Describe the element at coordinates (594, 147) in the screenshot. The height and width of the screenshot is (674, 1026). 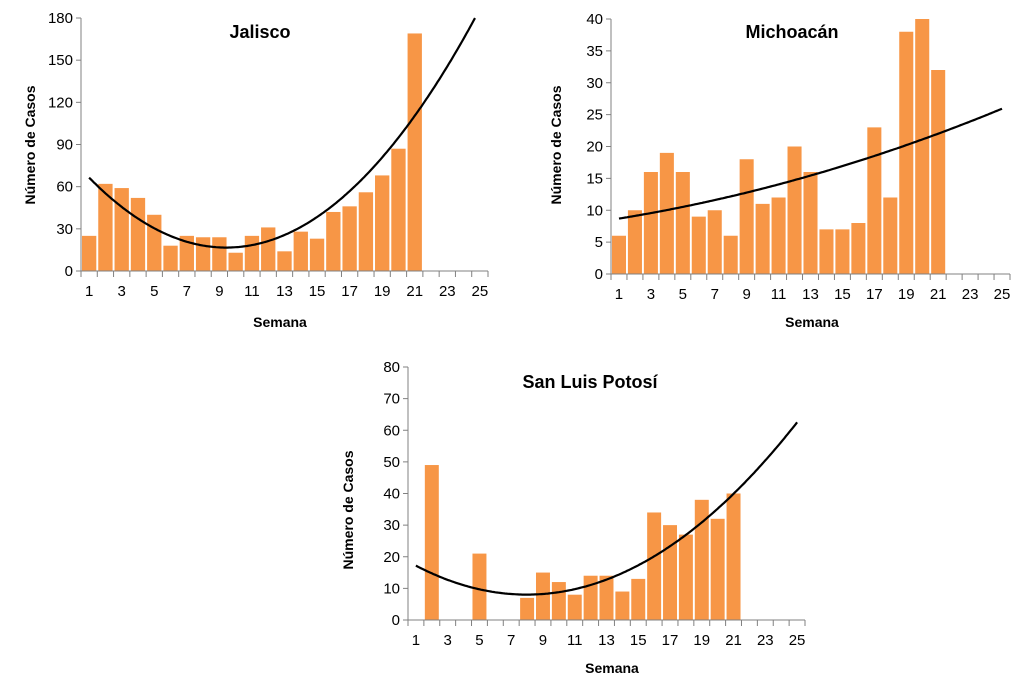
I see `y-tick-label: 20` at that location.